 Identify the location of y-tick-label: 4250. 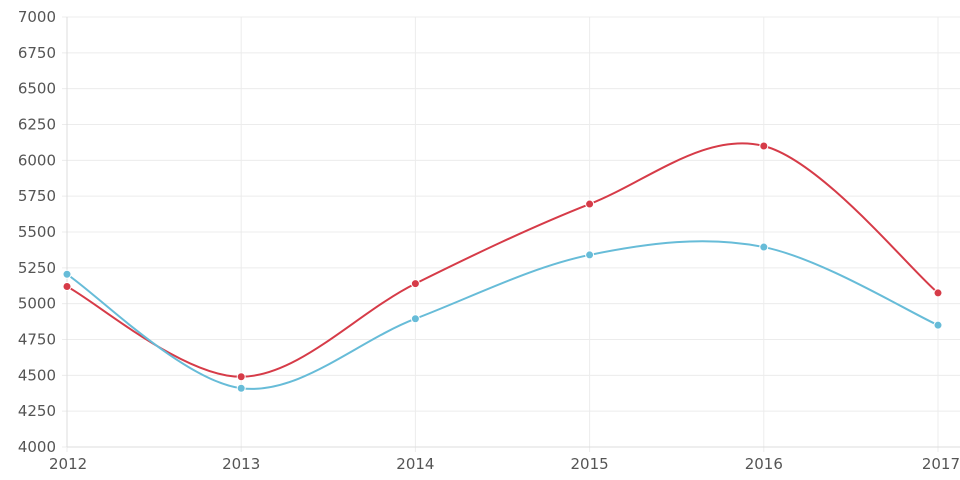
(37, 411).